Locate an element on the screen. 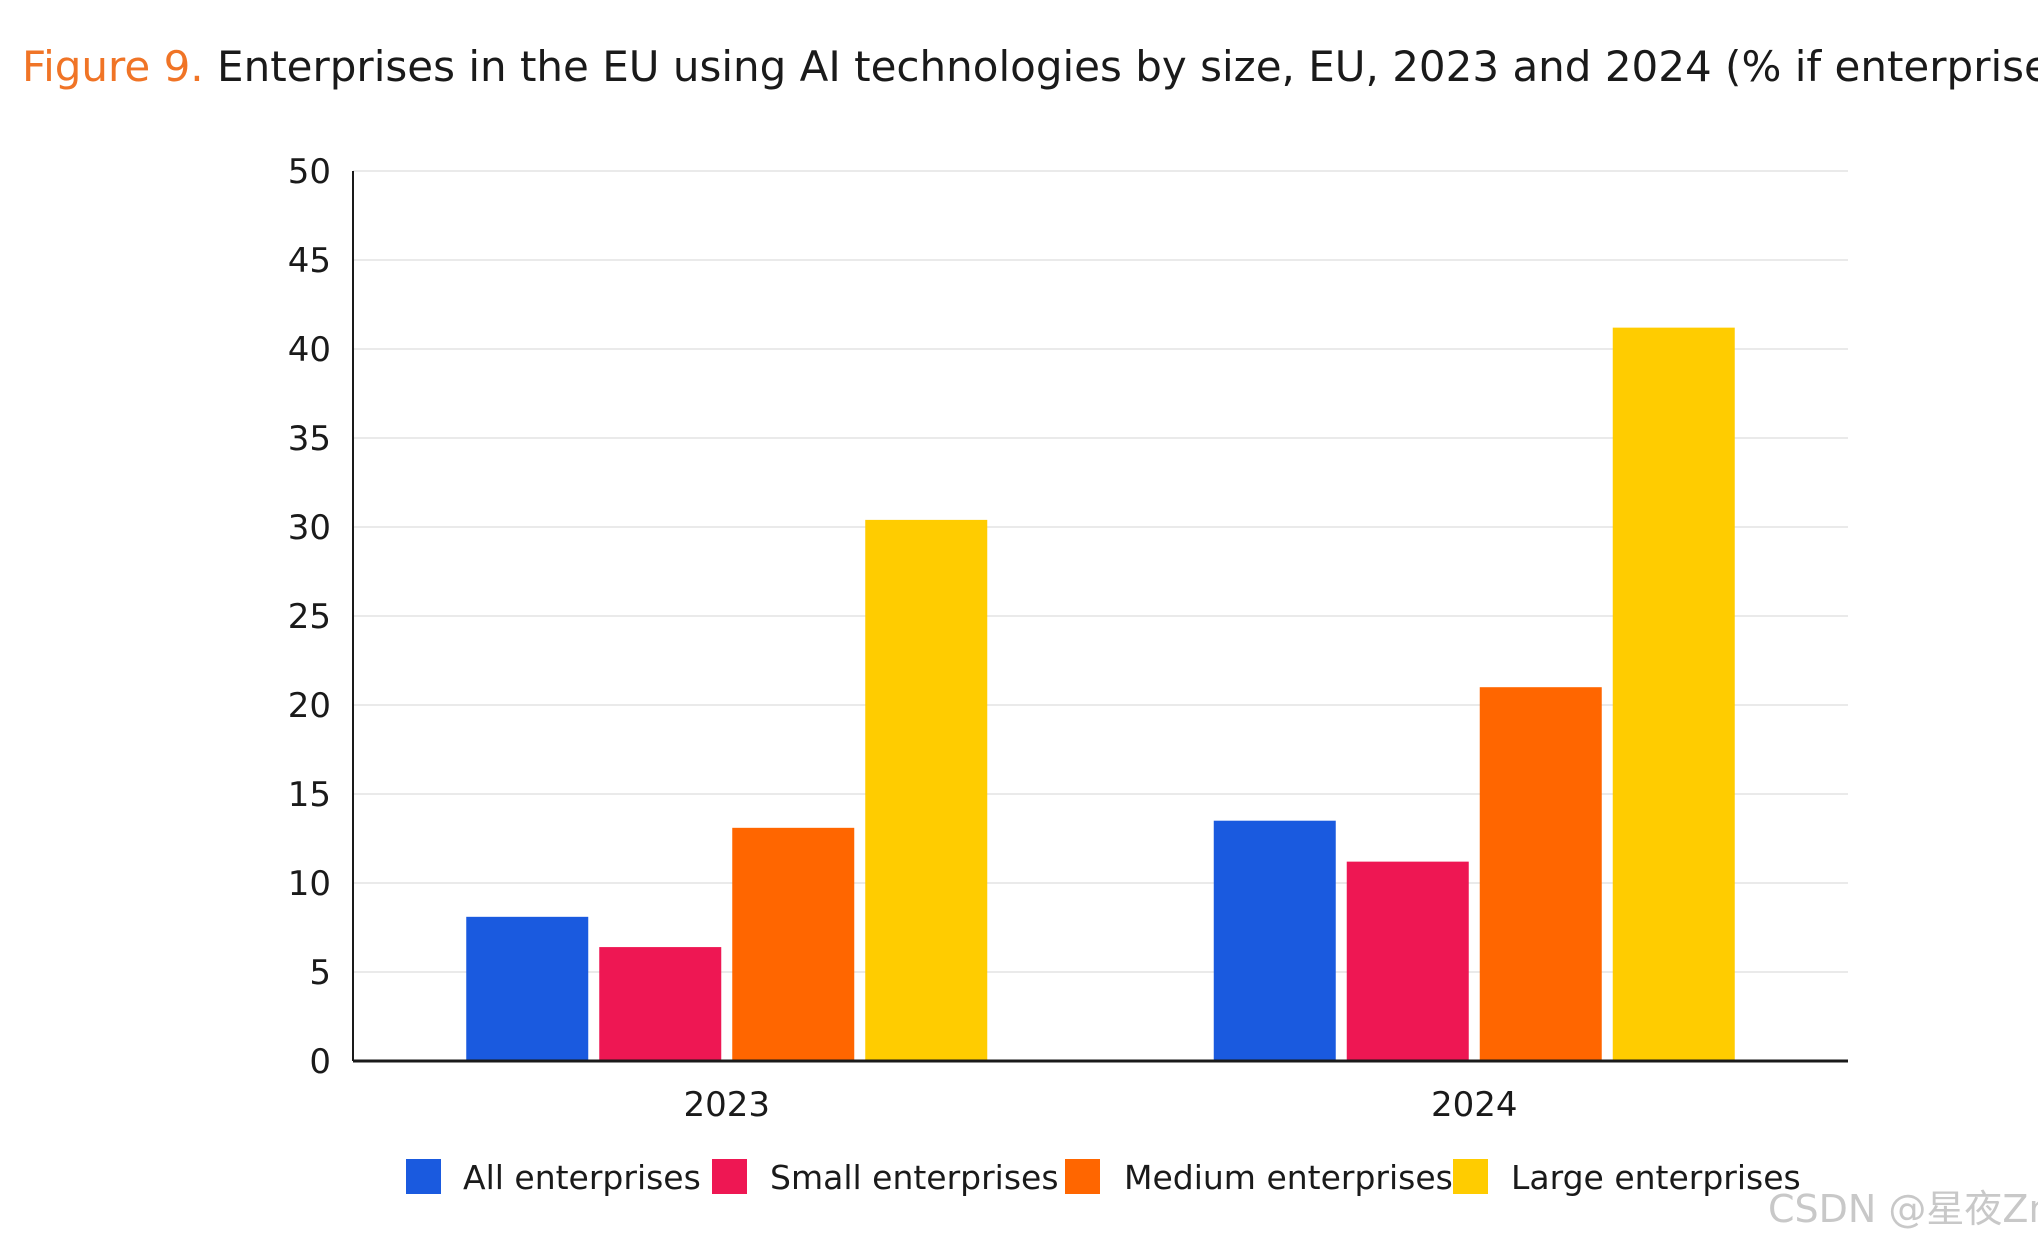 The image size is (2038, 1233). legend-label: Medium enterprises is located at coordinates (1288, 1177).